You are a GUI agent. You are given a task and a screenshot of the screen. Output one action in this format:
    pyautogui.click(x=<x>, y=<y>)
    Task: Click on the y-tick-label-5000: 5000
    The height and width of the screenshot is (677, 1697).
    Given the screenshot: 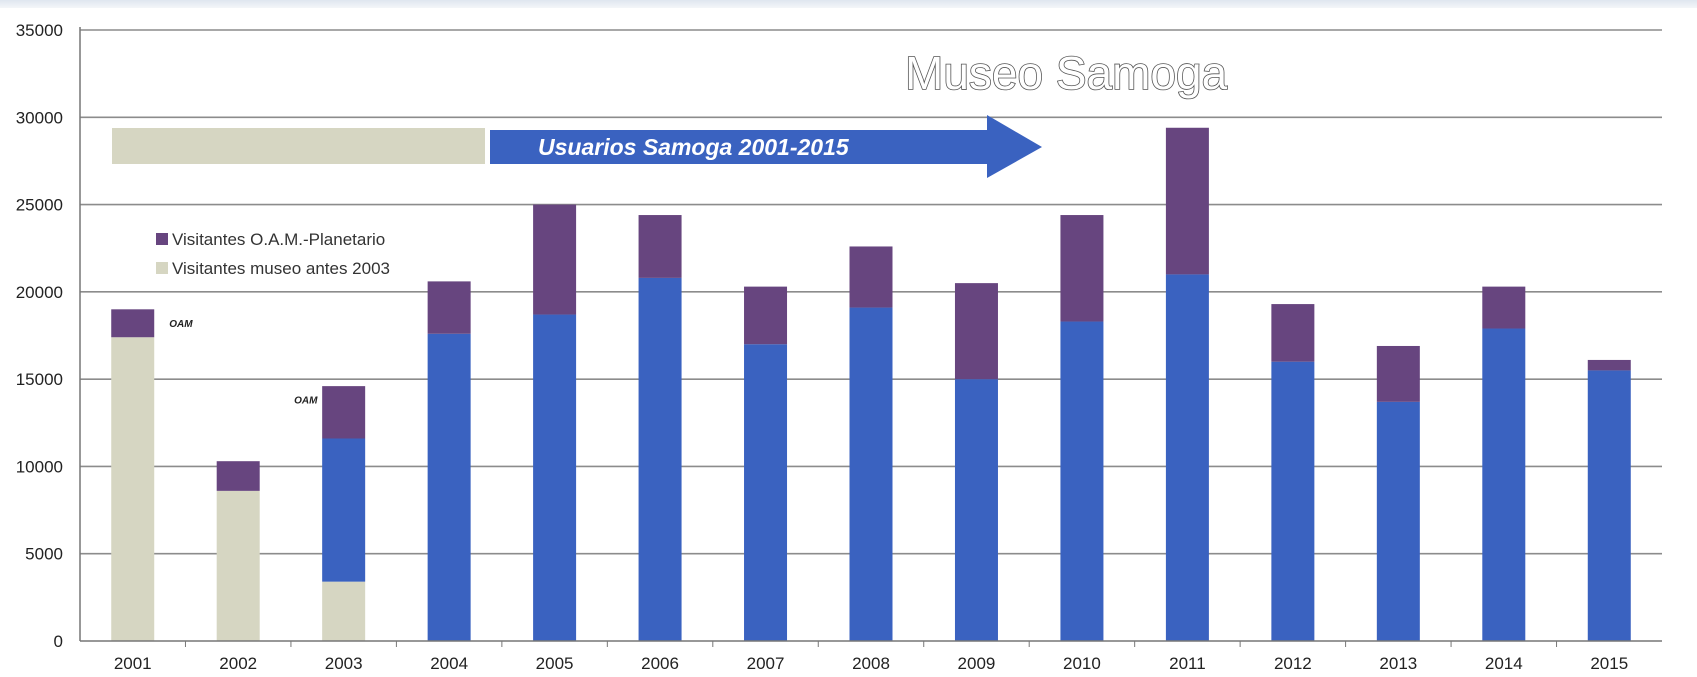 What is the action you would take?
    pyautogui.click(x=44, y=554)
    